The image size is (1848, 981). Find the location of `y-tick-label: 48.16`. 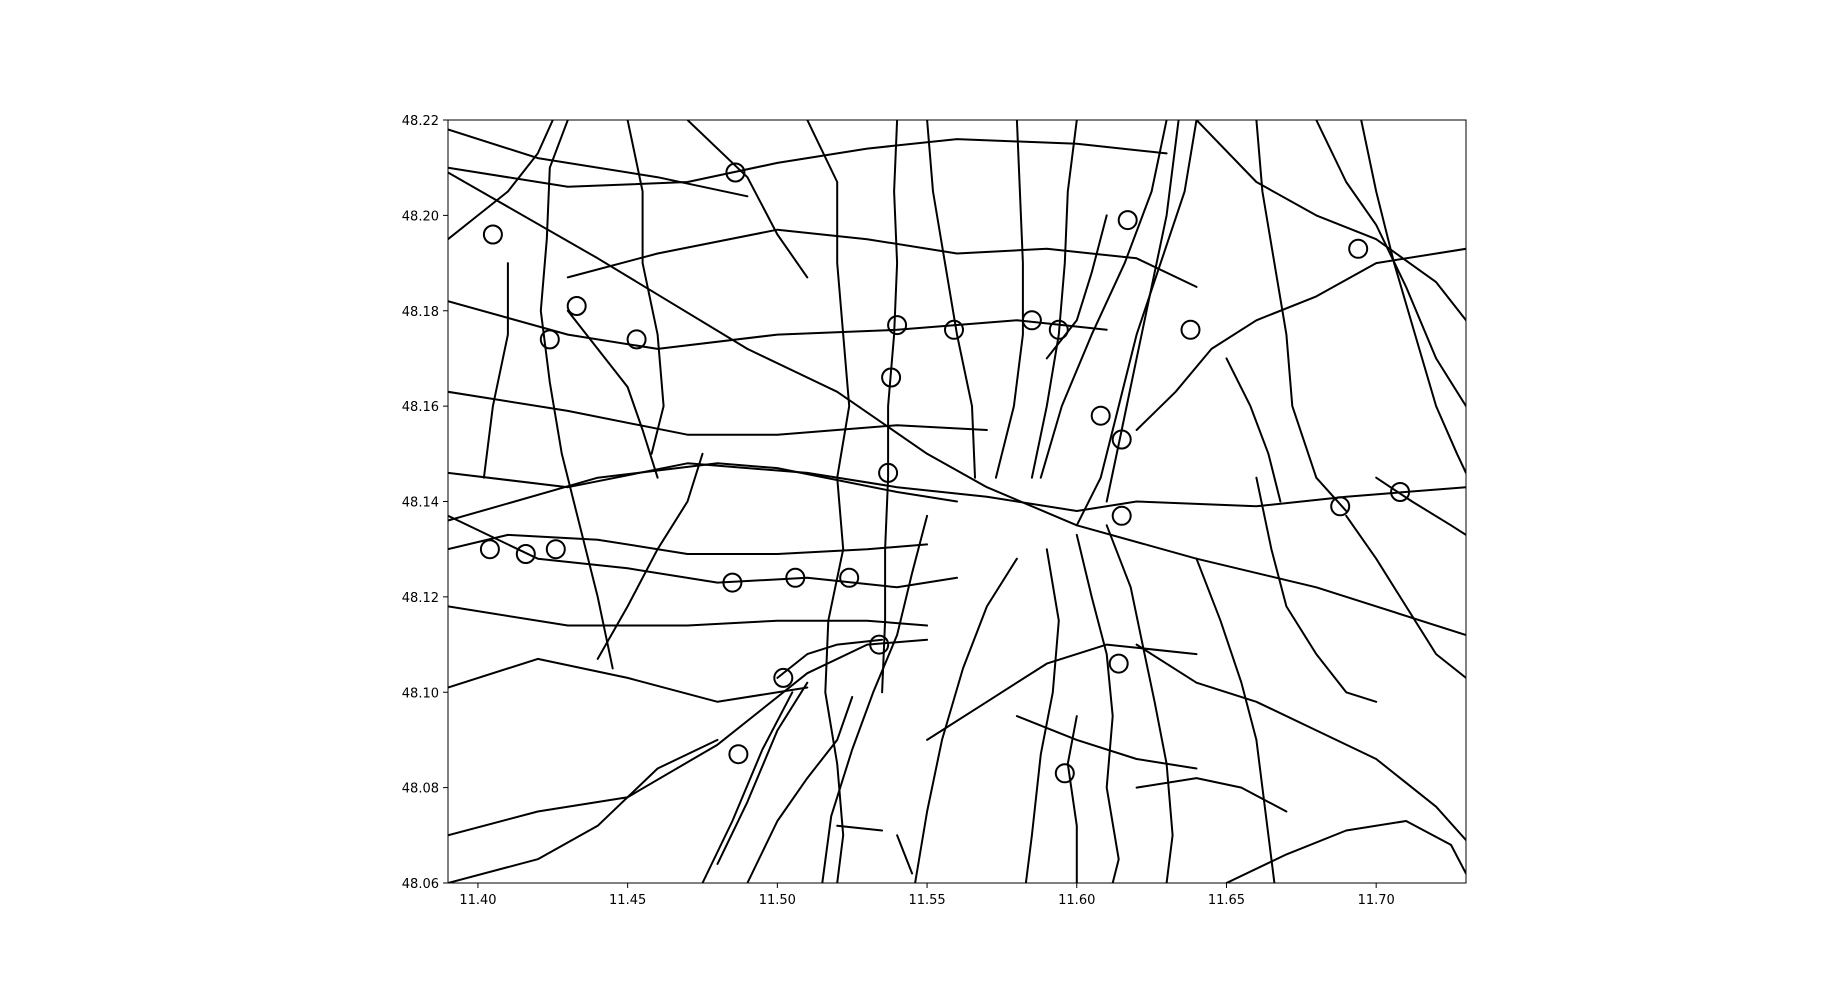

y-tick-label: 48.16 is located at coordinates (420, 407).